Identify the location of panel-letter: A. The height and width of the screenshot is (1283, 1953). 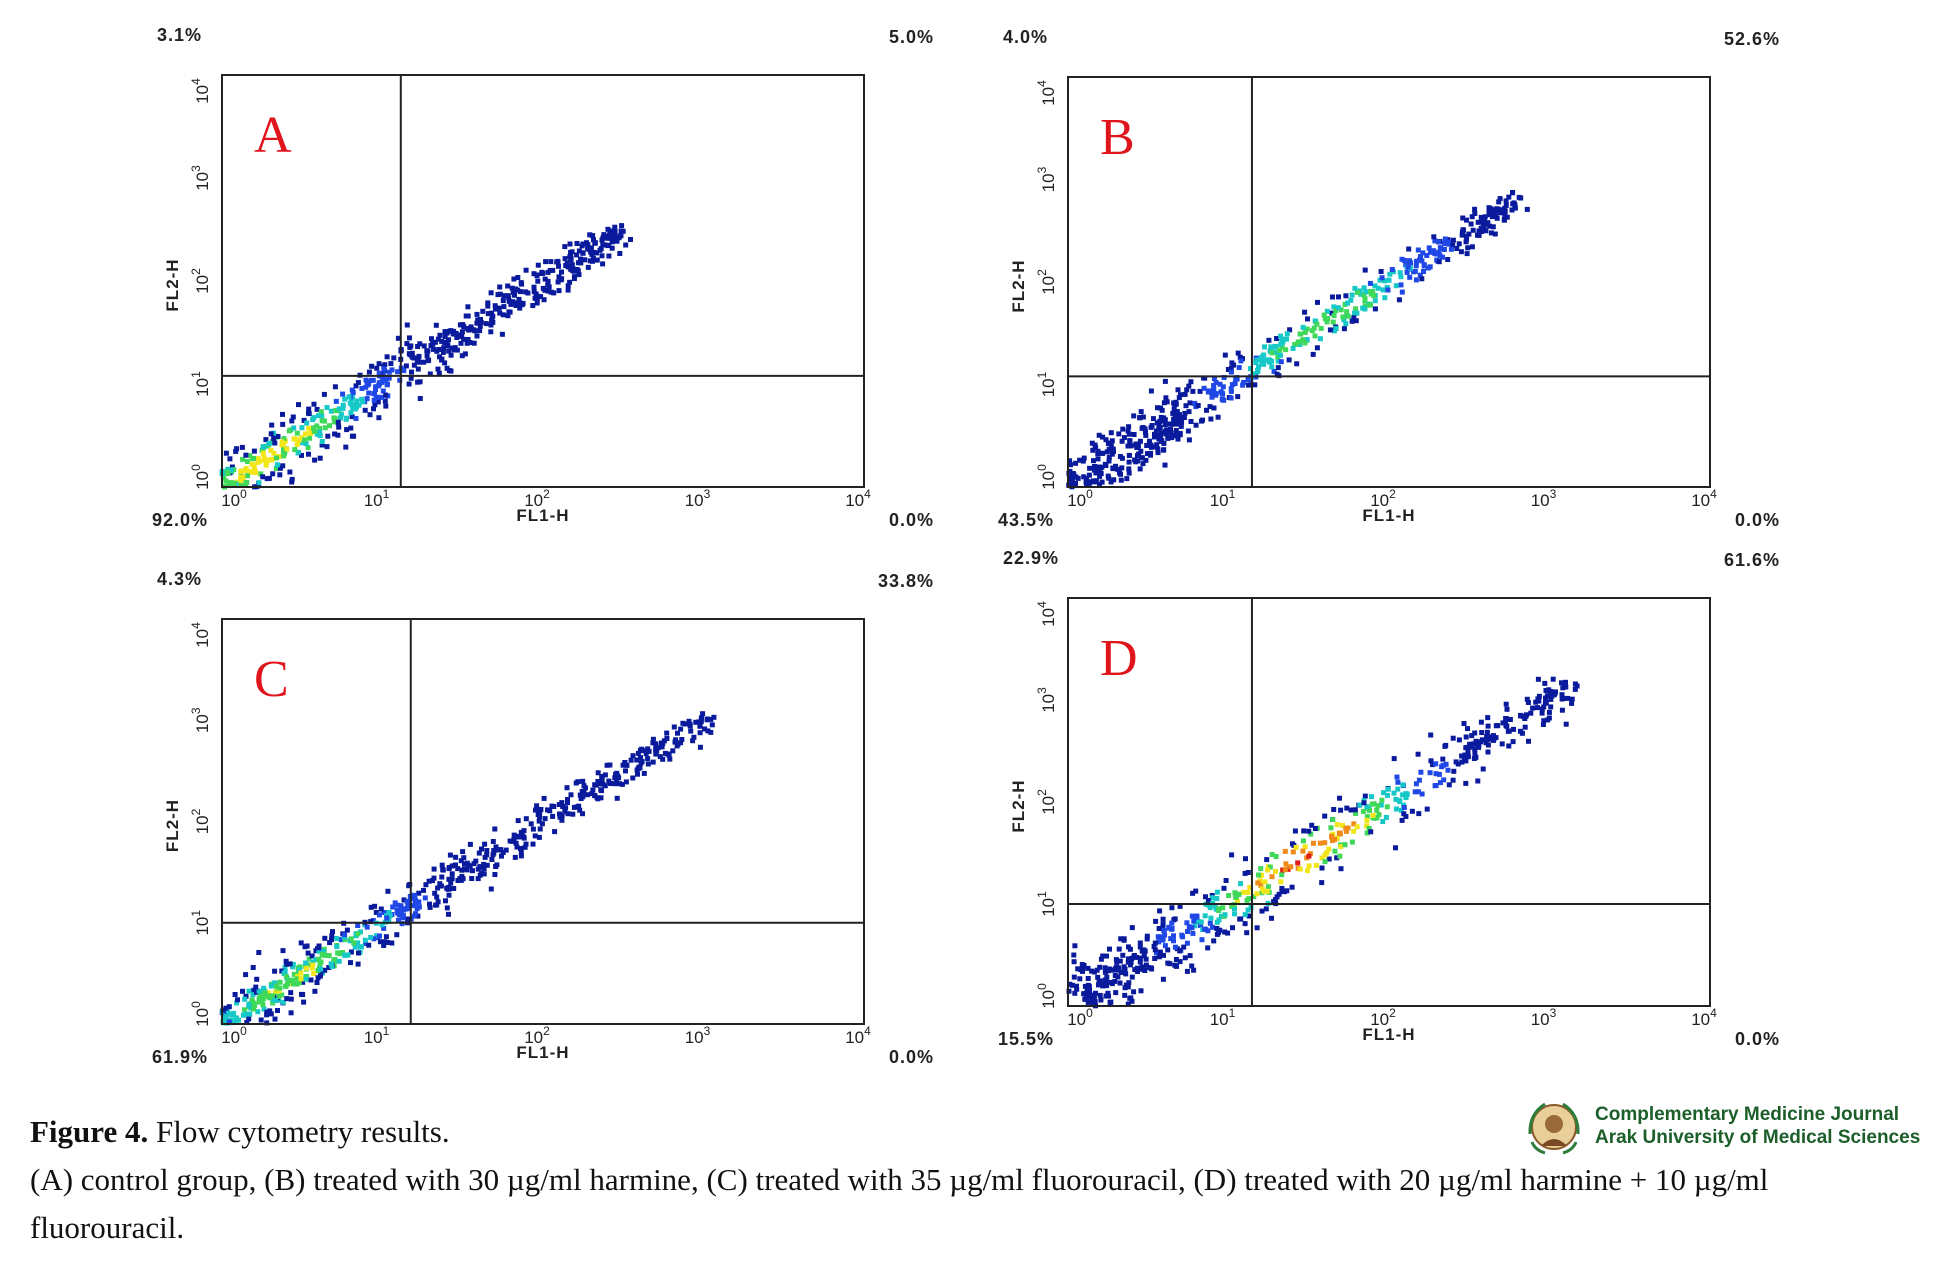
(273, 135).